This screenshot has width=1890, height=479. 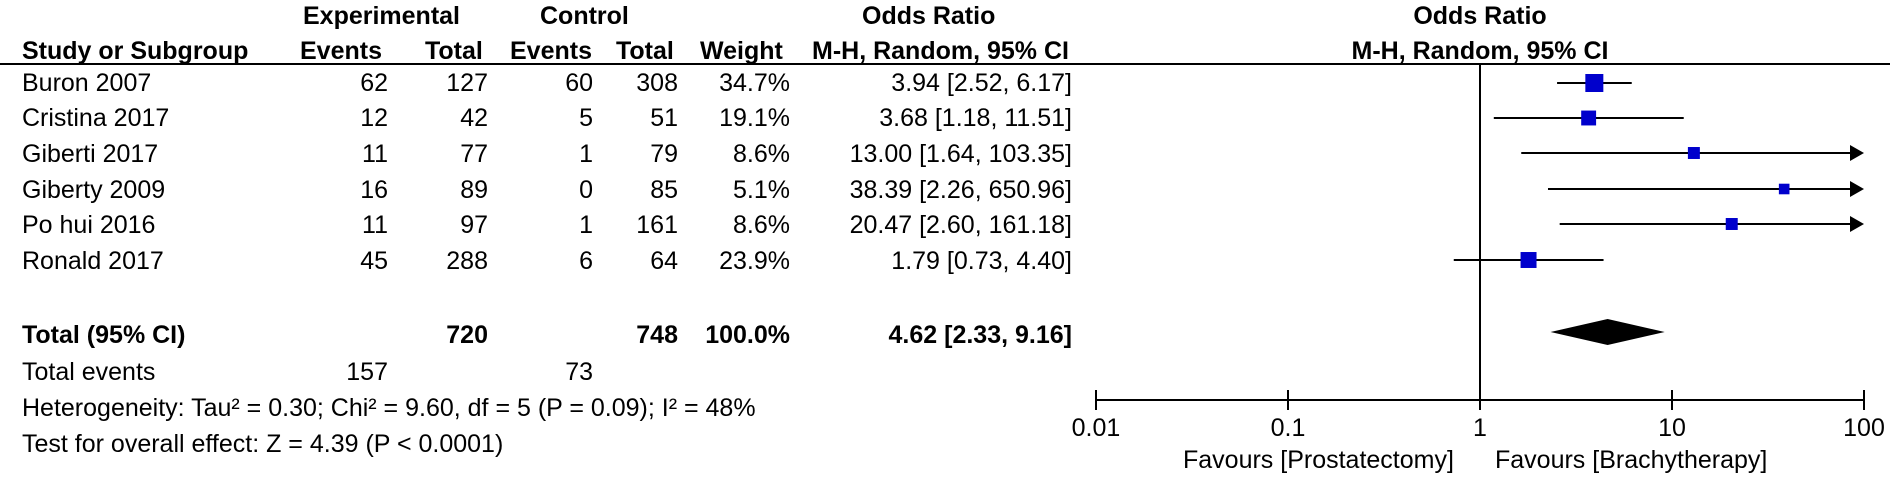 I want to click on x-tick-label: 0.01, so click(x=1096, y=428).